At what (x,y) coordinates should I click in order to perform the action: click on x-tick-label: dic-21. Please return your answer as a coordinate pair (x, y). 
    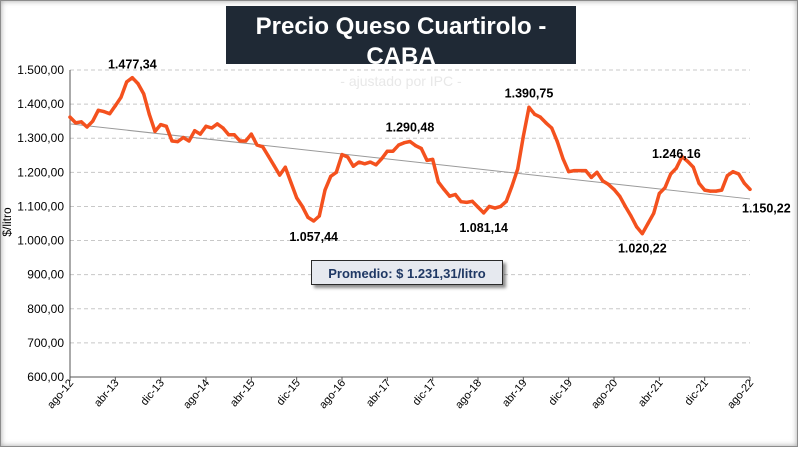
    Looking at the image, I should click on (697, 392).